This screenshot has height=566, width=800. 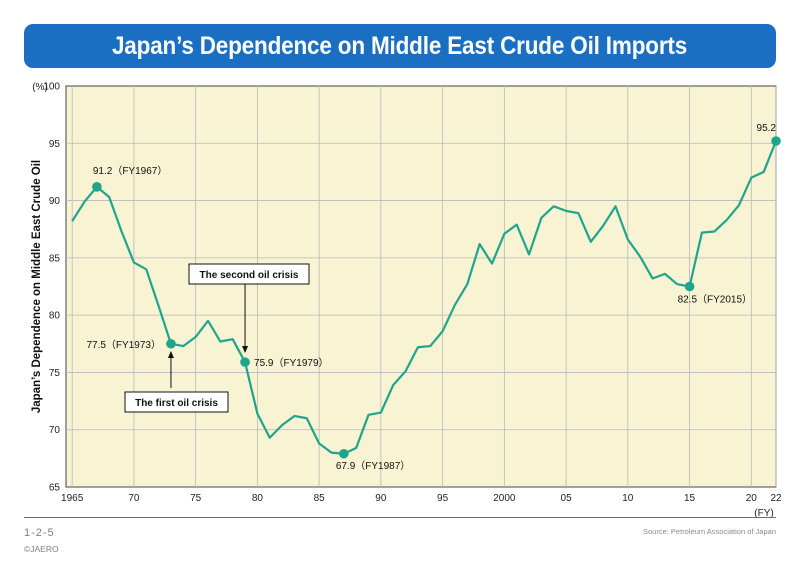 What do you see at coordinates (320, 498) in the screenshot?
I see `x-tick-label: 85` at bounding box center [320, 498].